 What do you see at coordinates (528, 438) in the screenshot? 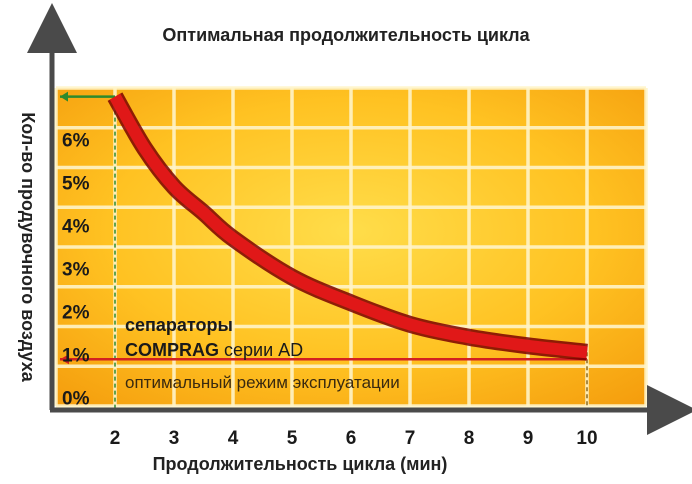
I see `x-tick-label: 9` at bounding box center [528, 438].